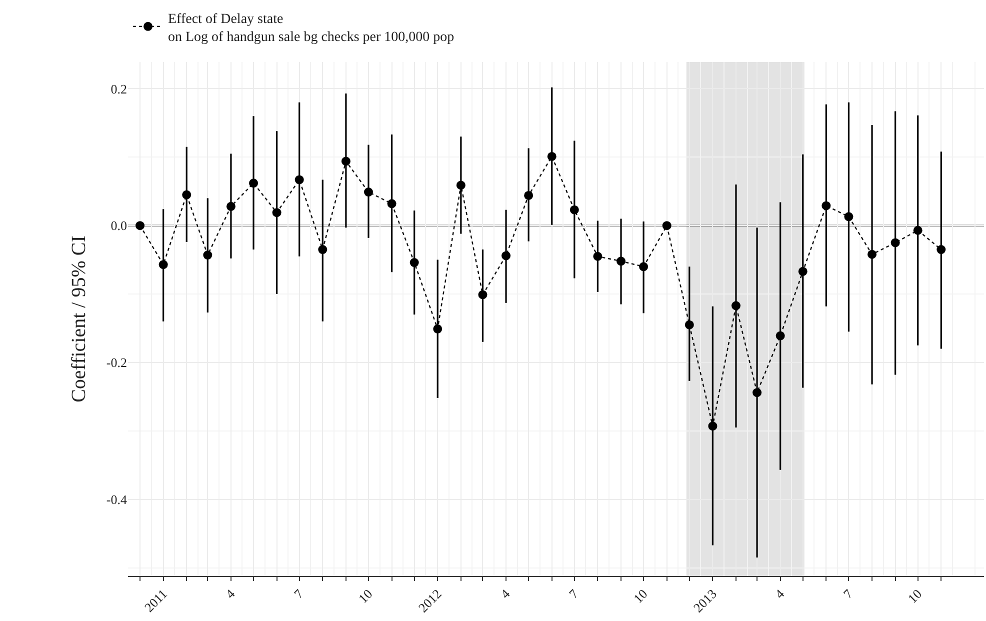 The height and width of the screenshot is (621, 986). I want to click on y-axis-title: Coefficient / 95% CI, so click(79, 319).